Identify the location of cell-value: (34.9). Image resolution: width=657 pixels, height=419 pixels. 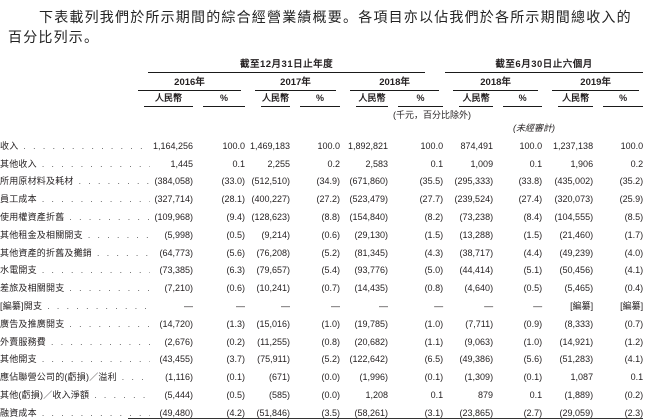
(328, 181).